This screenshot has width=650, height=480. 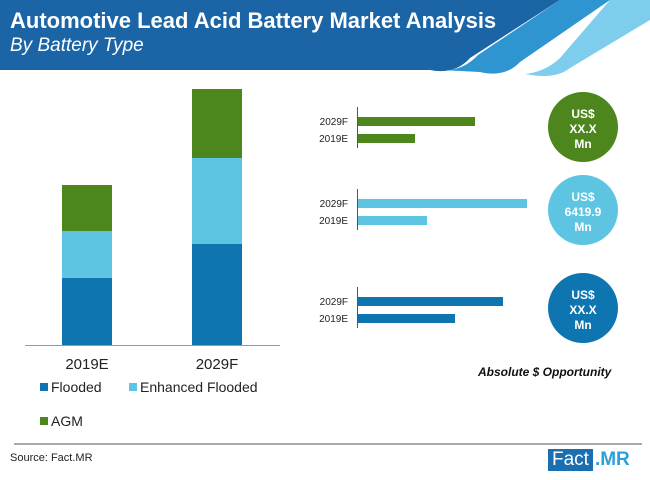 I want to click on factmr-logo: Fact .MR, so click(x=589, y=460).